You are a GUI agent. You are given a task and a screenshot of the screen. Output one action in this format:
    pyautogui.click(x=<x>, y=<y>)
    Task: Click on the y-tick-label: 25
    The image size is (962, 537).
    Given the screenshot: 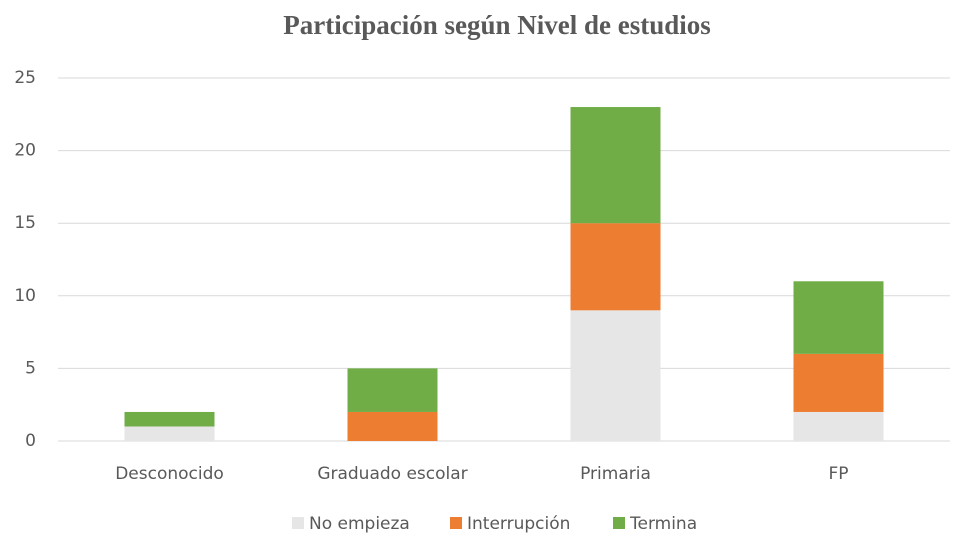 What is the action you would take?
    pyautogui.click(x=25, y=78)
    